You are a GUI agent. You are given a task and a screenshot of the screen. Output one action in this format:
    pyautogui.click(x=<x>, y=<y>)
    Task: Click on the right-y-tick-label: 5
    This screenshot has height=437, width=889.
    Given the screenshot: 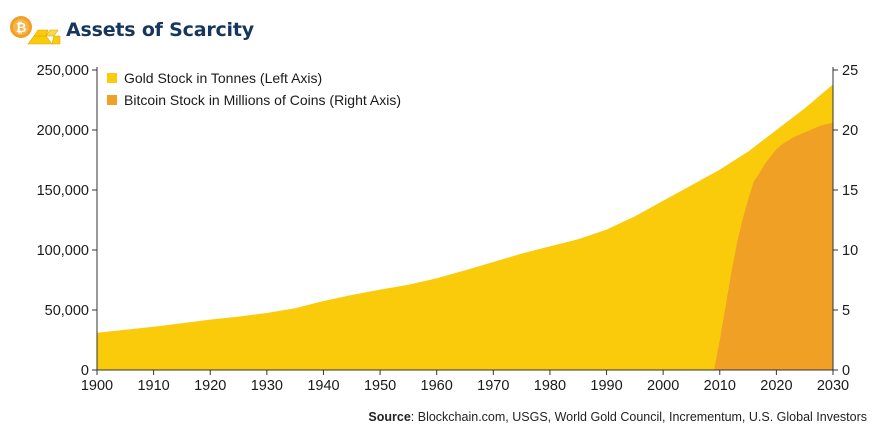 What is the action you would take?
    pyautogui.click(x=846, y=311)
    